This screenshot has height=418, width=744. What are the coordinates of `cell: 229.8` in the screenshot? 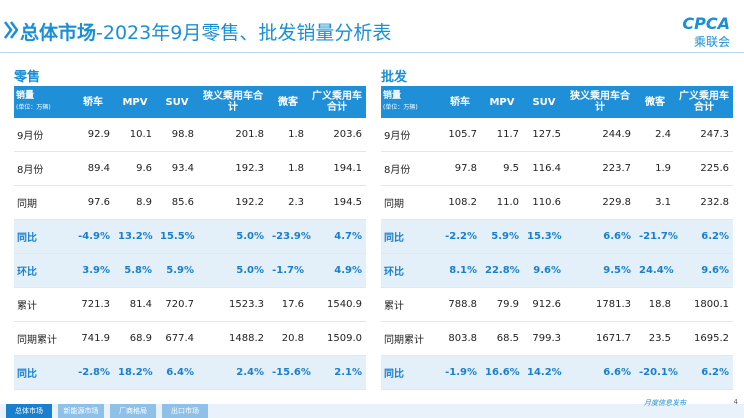 It's located at (600, 202).